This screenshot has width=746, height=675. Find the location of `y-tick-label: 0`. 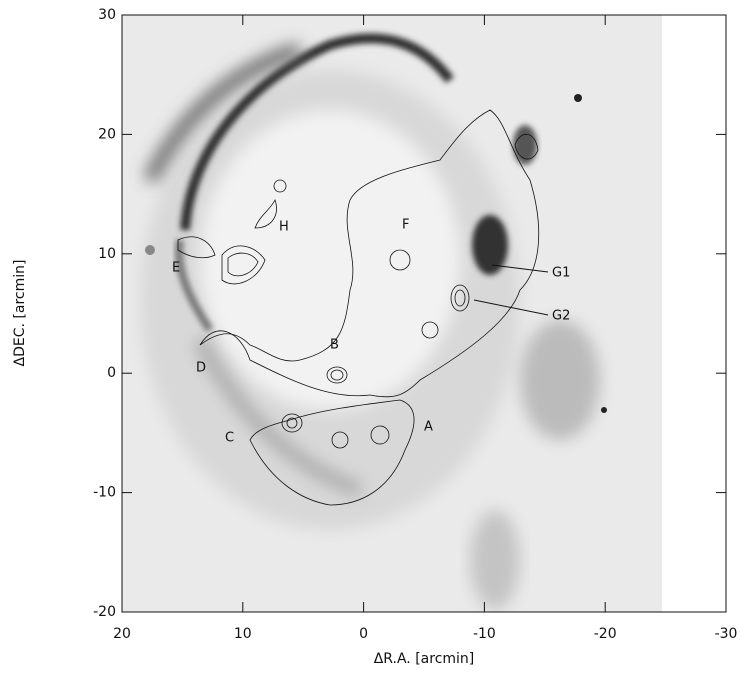

y-tick-label: 0 is located at coordinates (111, 373).